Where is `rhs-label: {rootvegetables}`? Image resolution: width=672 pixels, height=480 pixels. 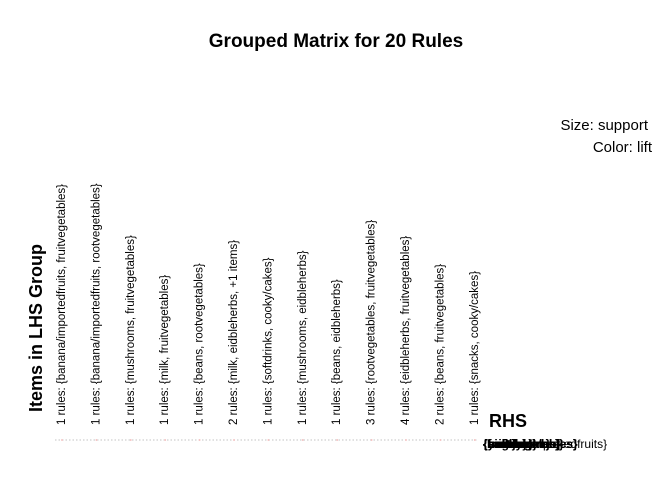 rhs-label: {rootvegetables} is located at coordinates (530, 444).